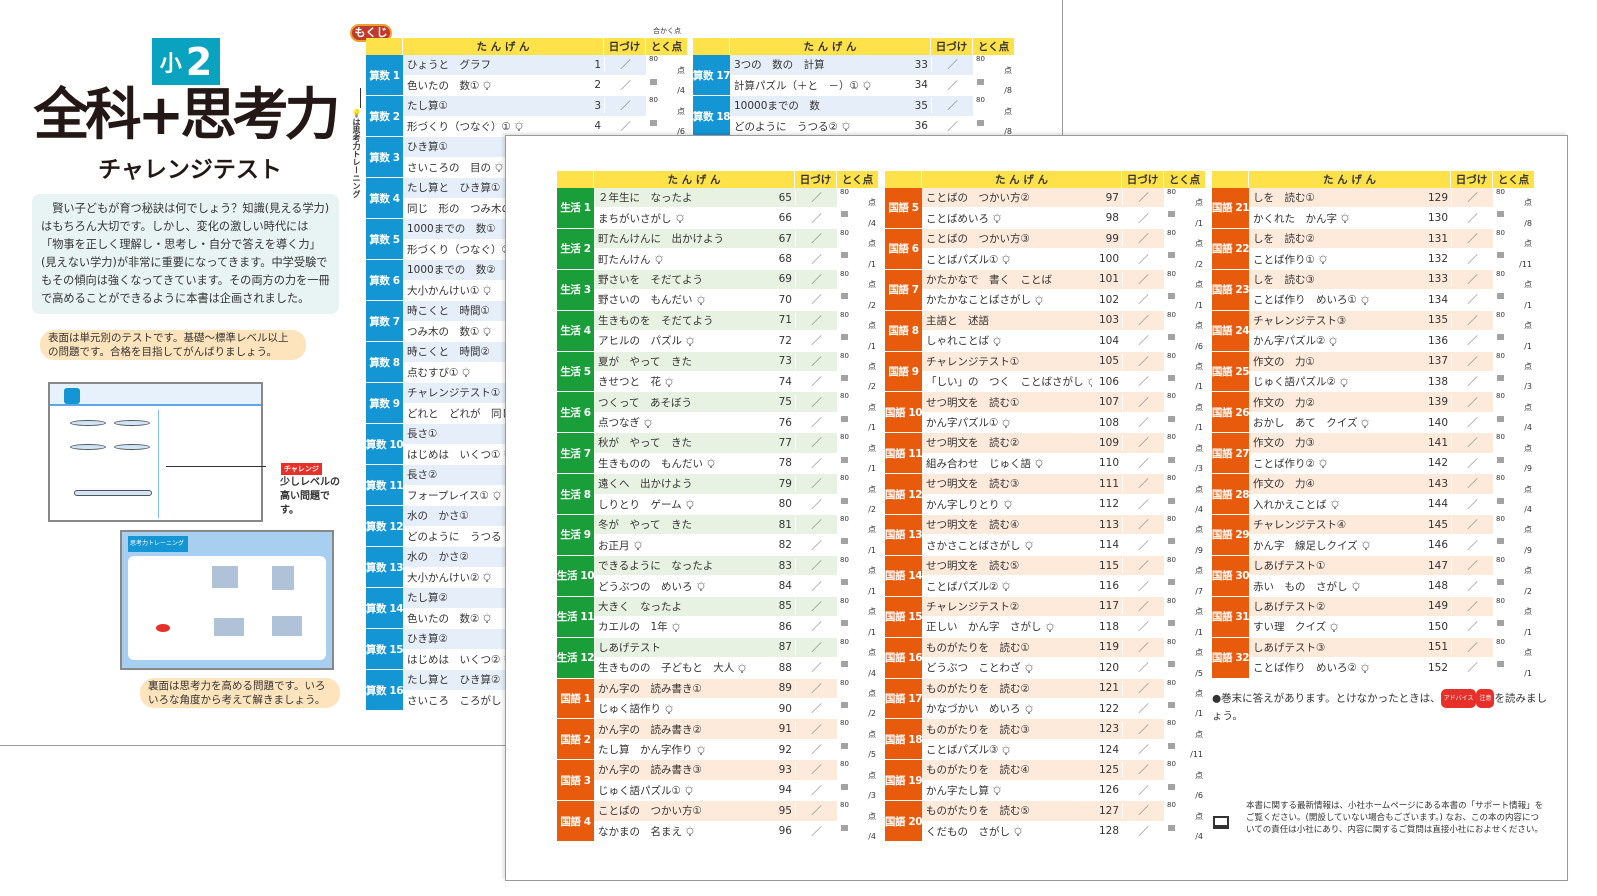 This screenshot has width=1597, height=896. I want to click on table-row: しあげテスト③ 151 ／ 80 点, so click(1392, 648).